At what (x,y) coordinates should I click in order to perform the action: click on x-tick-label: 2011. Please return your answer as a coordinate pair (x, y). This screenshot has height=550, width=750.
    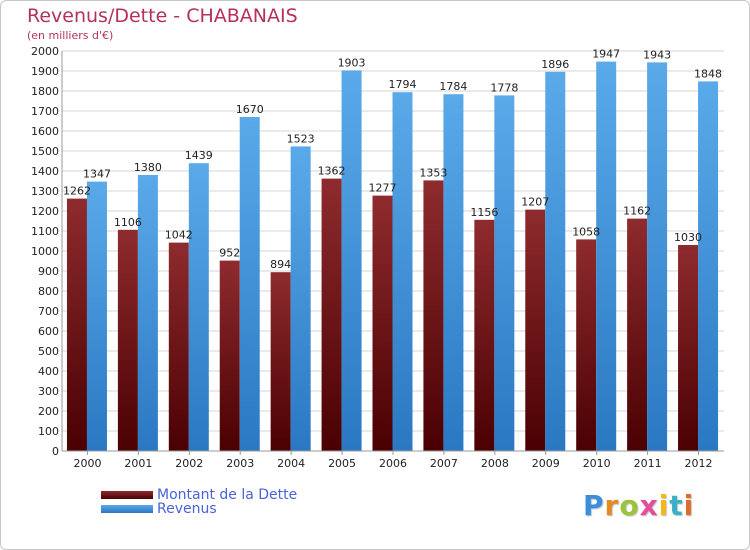
    Looking at the image, I should click on (648, 463).